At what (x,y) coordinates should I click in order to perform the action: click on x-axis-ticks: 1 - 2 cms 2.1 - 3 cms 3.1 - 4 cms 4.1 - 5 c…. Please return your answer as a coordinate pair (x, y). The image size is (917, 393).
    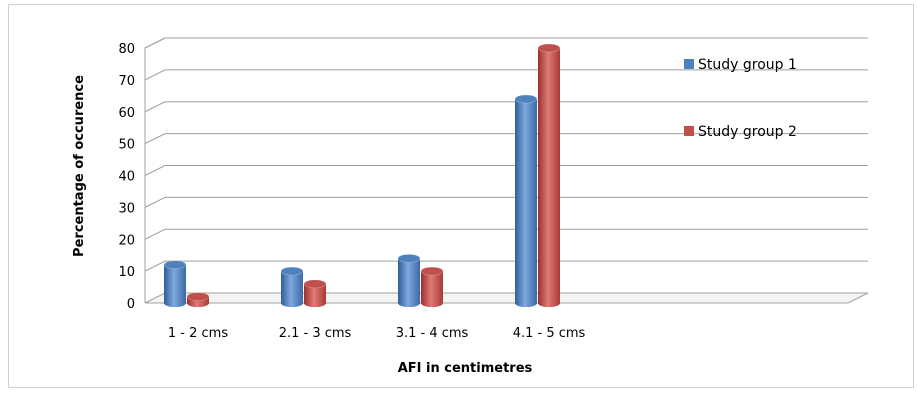
    Looking at the image, I should click on (377, 333).